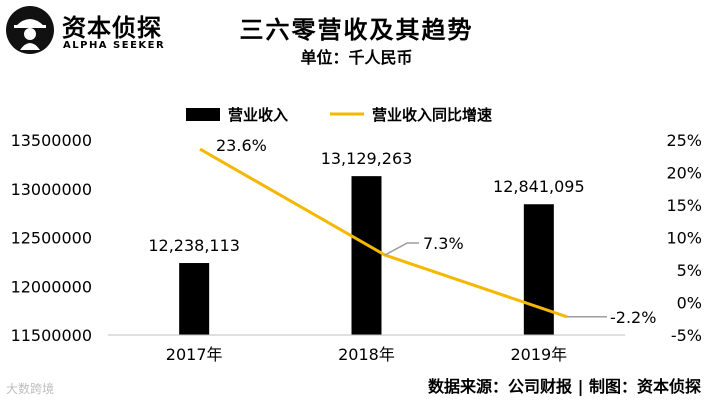  I want to click on chart-title: 三六零营收及其趋势, so click(356, 30).